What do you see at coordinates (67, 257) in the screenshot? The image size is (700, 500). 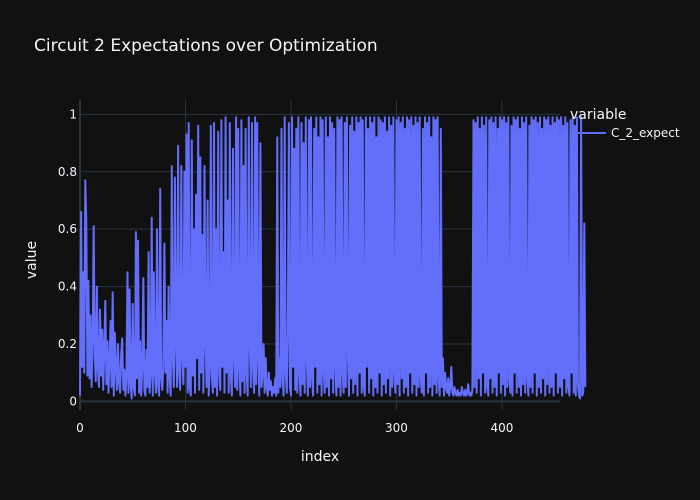 I see `y-axis-ticks: 0 0.2 0.4 0.6 0.8 1` at bounding box center [67, 257].